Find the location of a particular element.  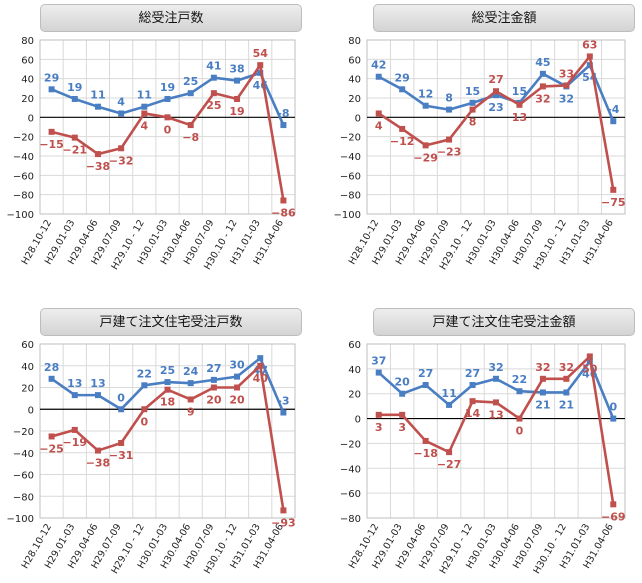

data-label: −23 is located at coordinates (449, 152).